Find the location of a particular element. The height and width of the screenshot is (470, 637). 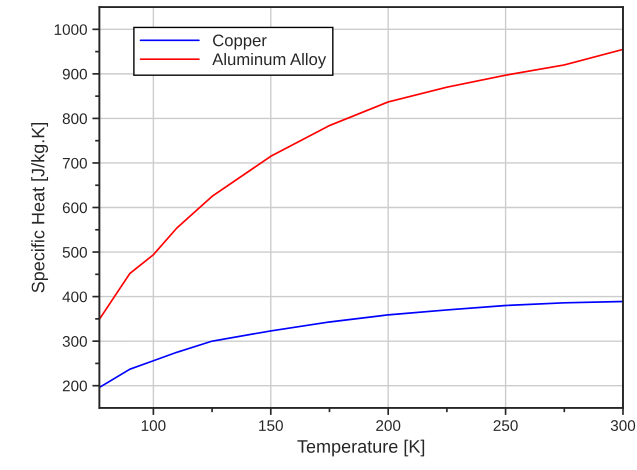

x-axis-title: Temperature [K] is located at coordinates (360, 448).